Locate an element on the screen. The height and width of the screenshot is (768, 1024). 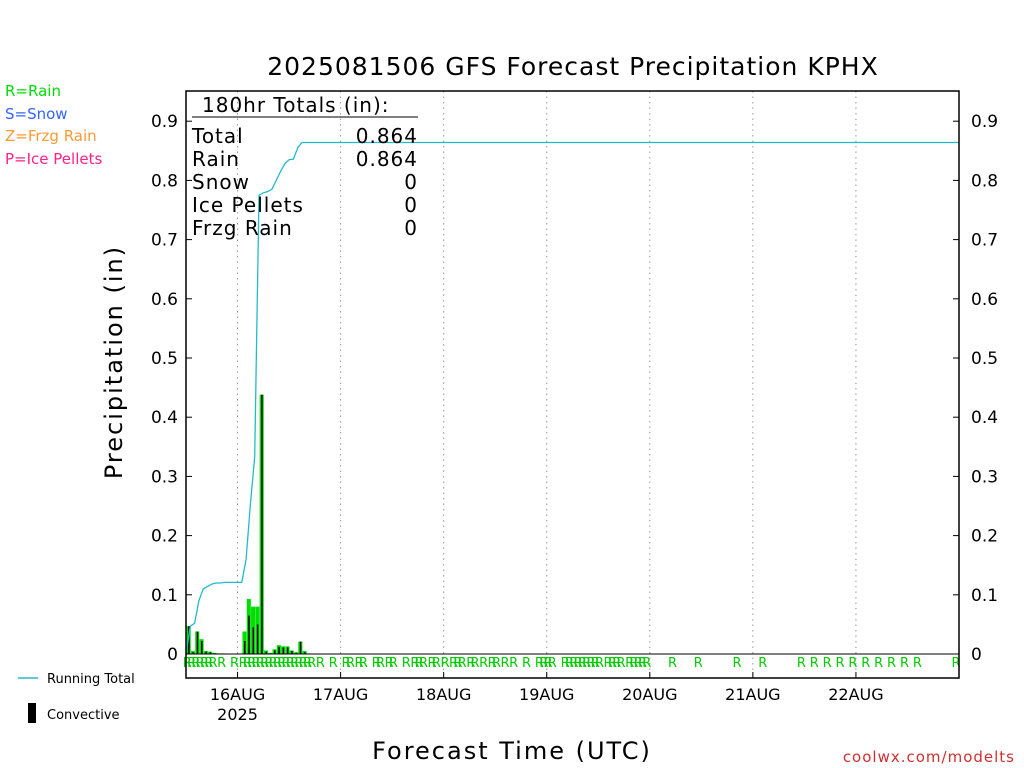
totals-frzg-rain-label: Frzg Rain is located at coordinates (242, 228).